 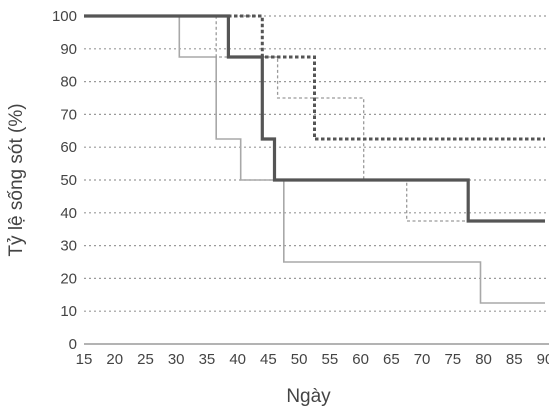 I want to click on x-tick-label: 80, so click(x=483, y=359).